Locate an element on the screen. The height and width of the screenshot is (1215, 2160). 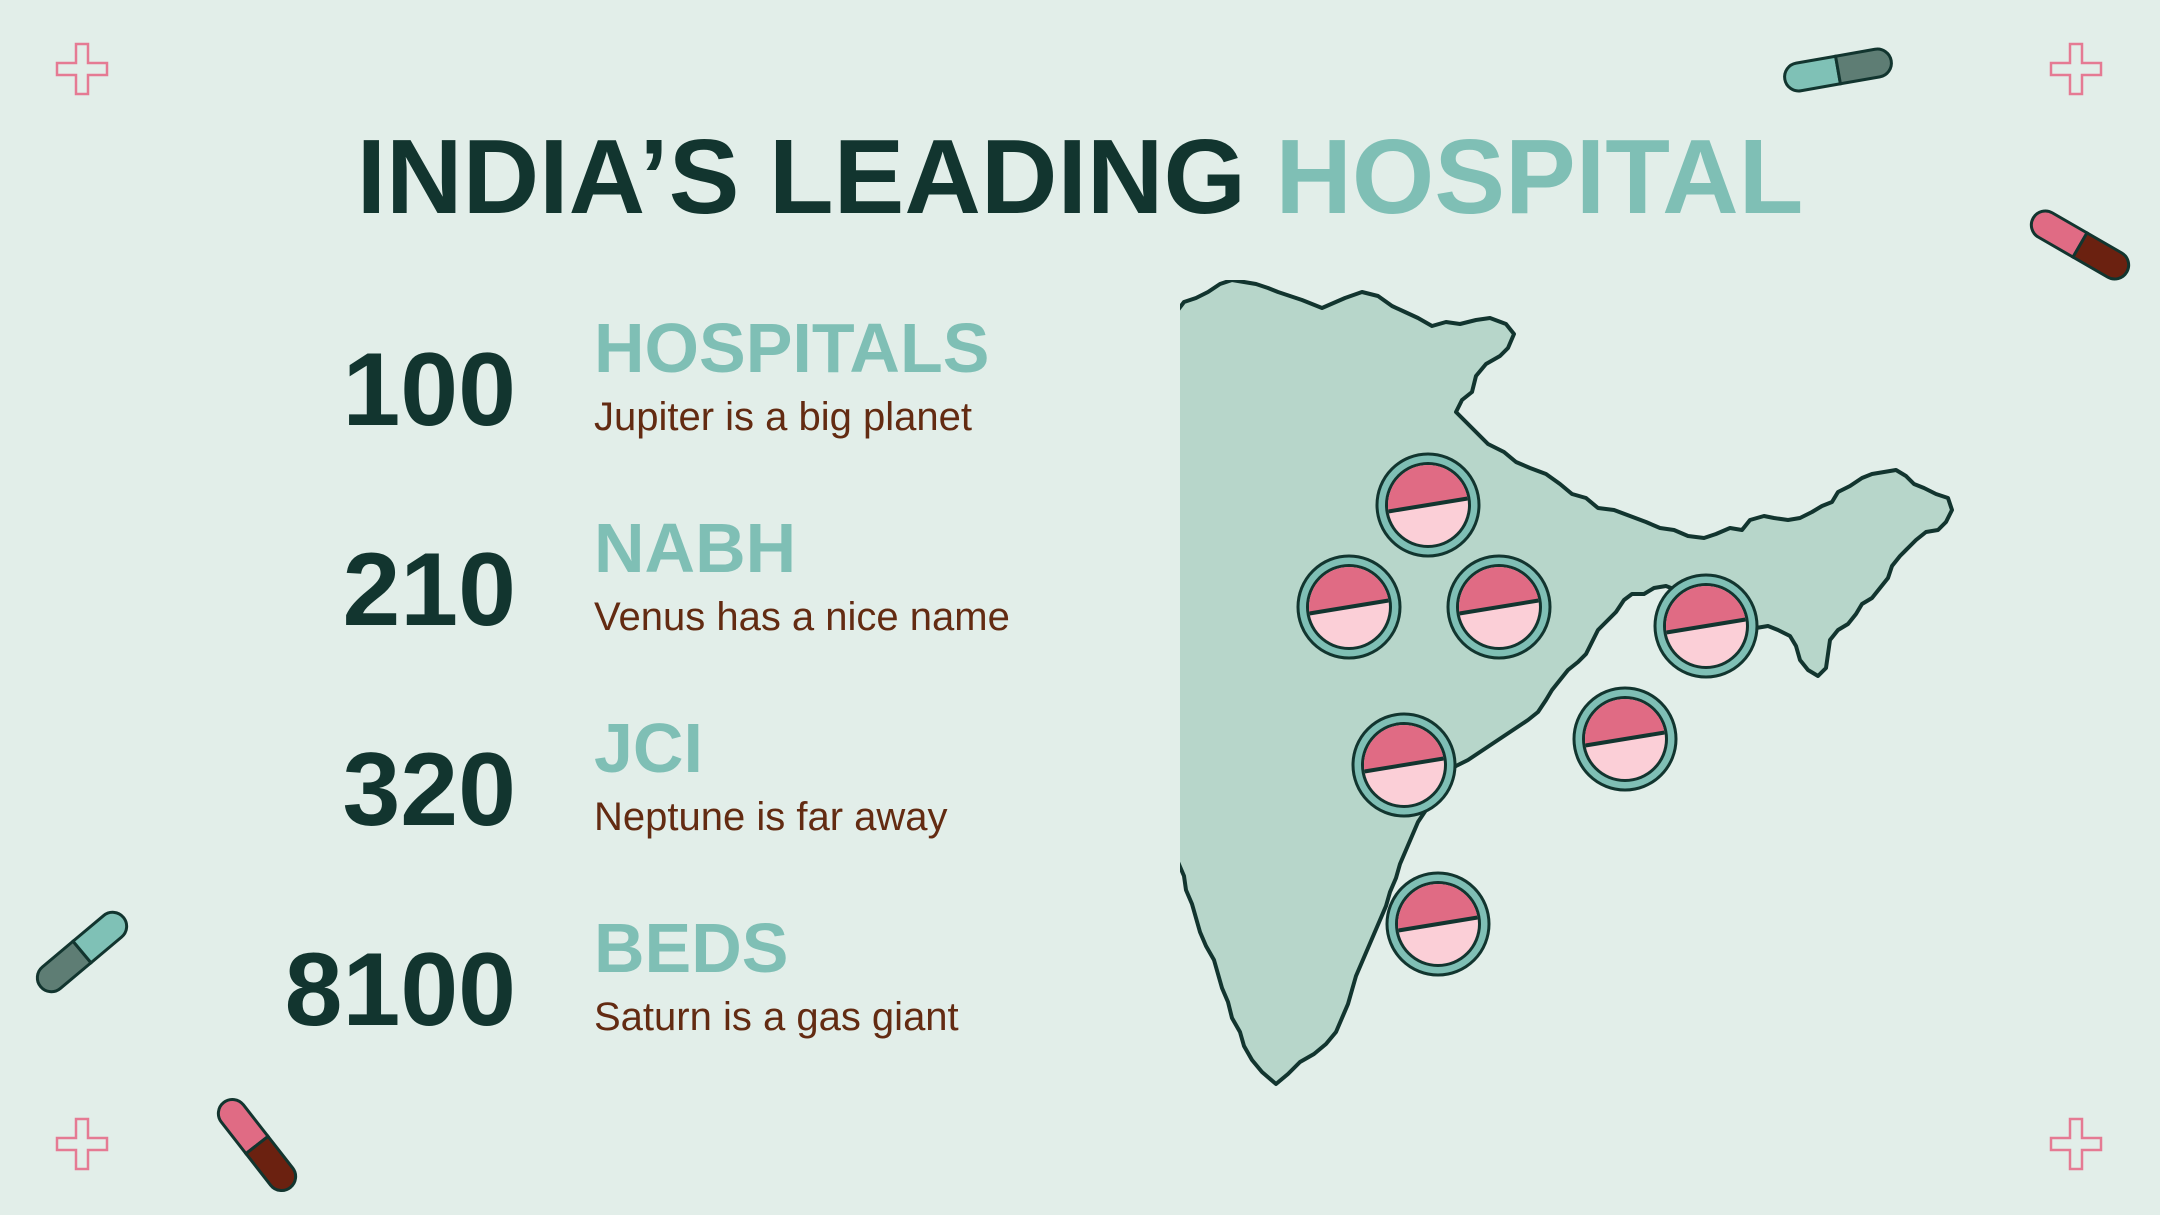
title-part-accent: HOSPITAL is located at coordinates (1539, 177).